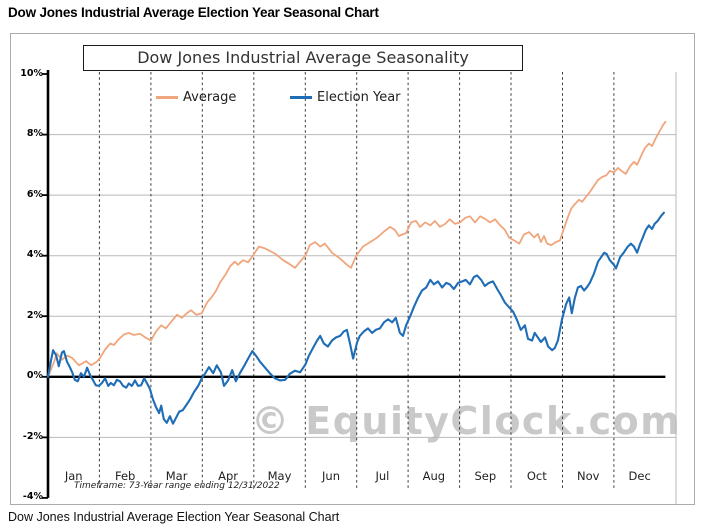  What do you see at coordinates (210, 97) in the screenshot?
I see `legend-label-average: Average` at bounding box center [210, 97].